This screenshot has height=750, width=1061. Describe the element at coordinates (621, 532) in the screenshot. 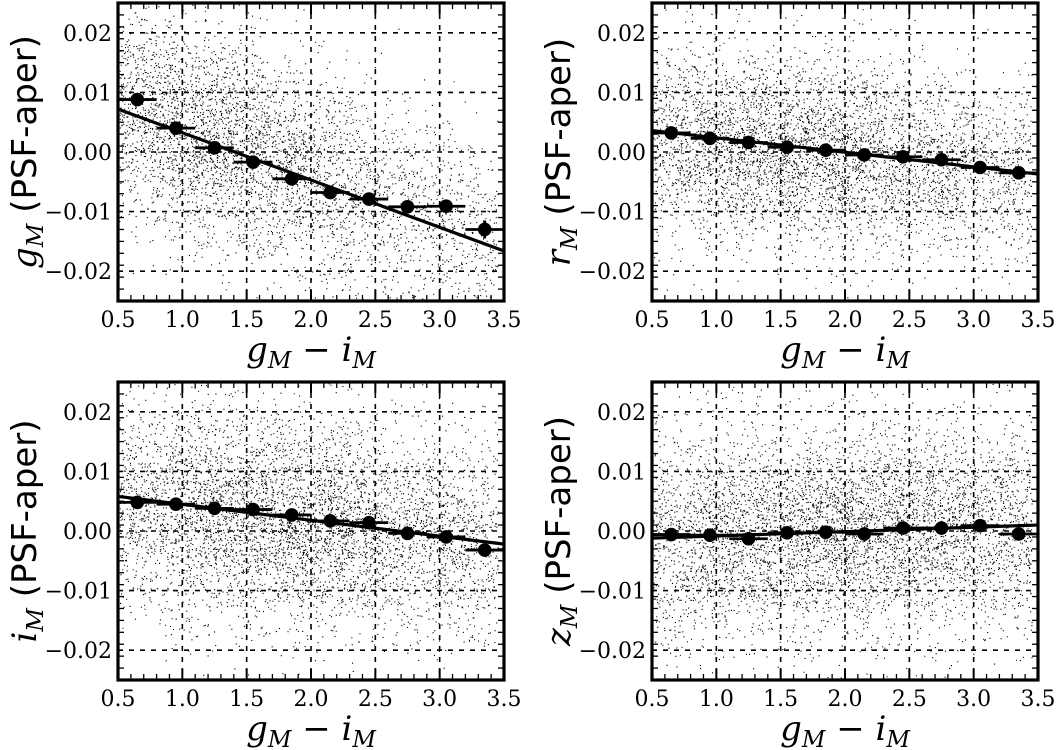

I see `y-tick-label: 0.00` at that location.